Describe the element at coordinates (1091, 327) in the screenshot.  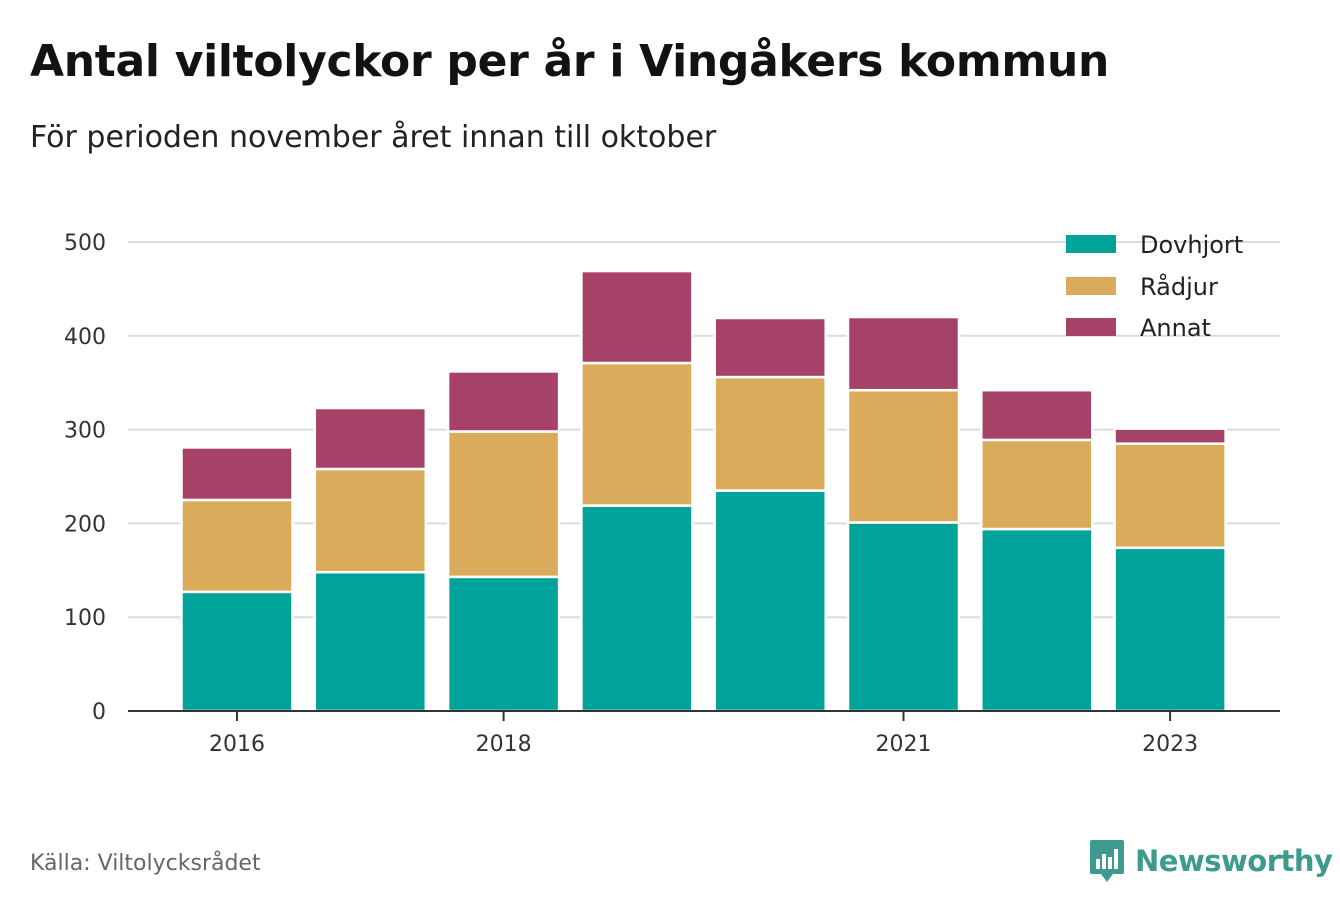
I see `legend-swatch-annat` at that location.